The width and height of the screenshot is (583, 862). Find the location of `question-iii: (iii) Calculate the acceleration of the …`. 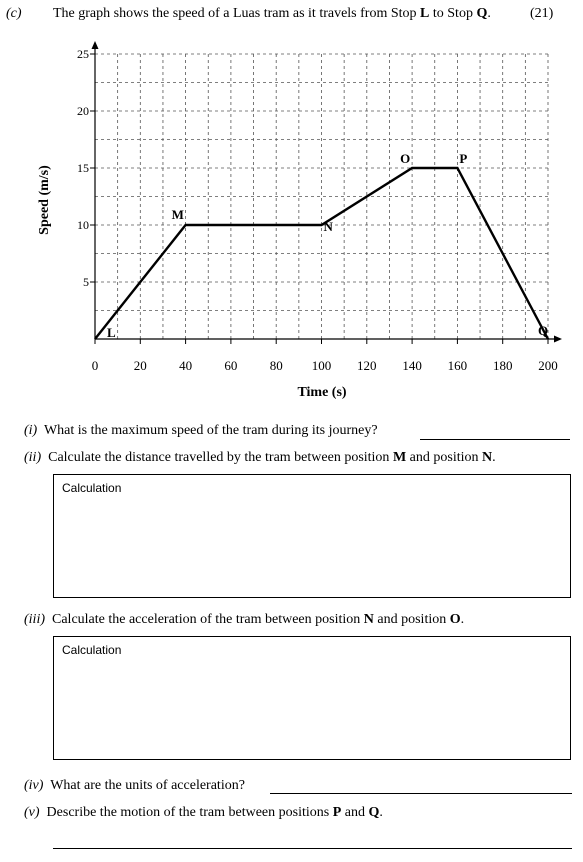

question-iii: (iii) Calculate the acceleration of the … is located at coordinates (244, 620).